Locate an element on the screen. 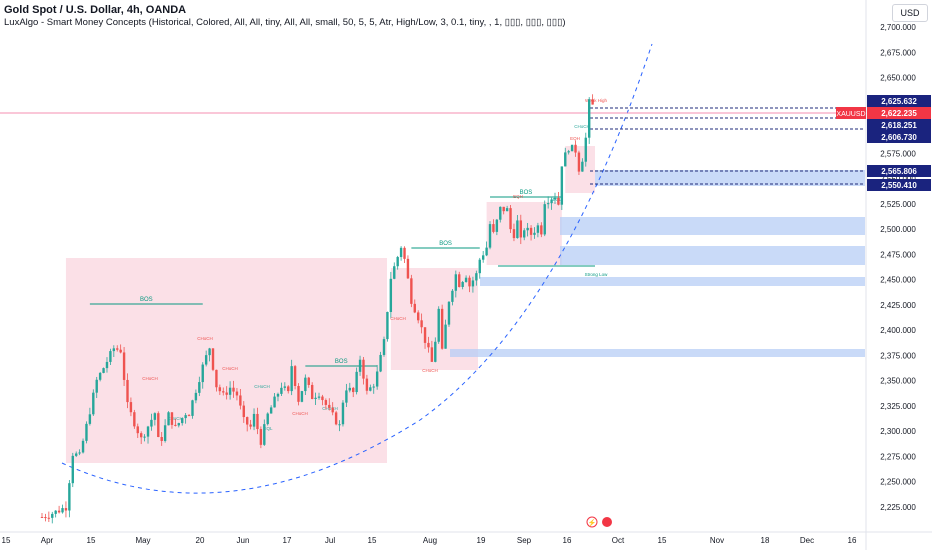 The height and width of the screenshot is (550, 932). y-tick-label: 2,525.000 is located at coordinates (898, 204).